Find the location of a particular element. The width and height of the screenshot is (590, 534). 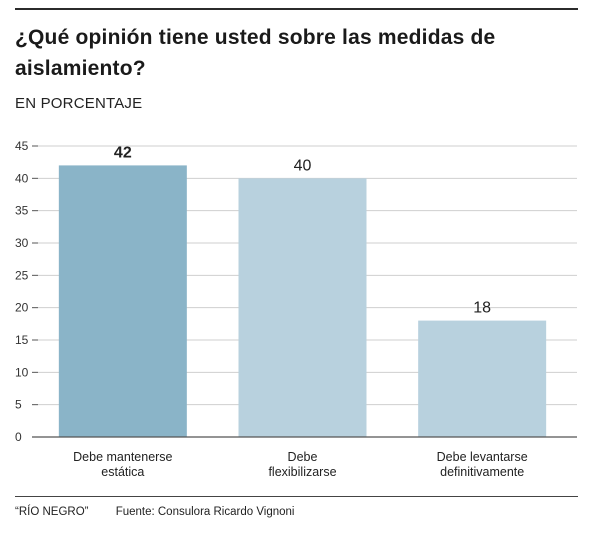

y-tick-label: 5 is located at coordinates (18, 405).